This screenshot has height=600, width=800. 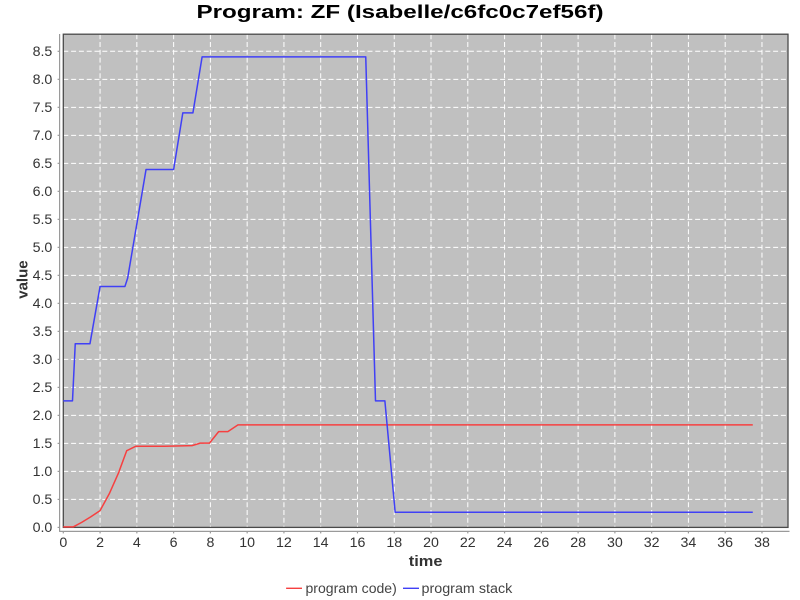 I want to click on svg-text: 36, so click(x=725, y=543).